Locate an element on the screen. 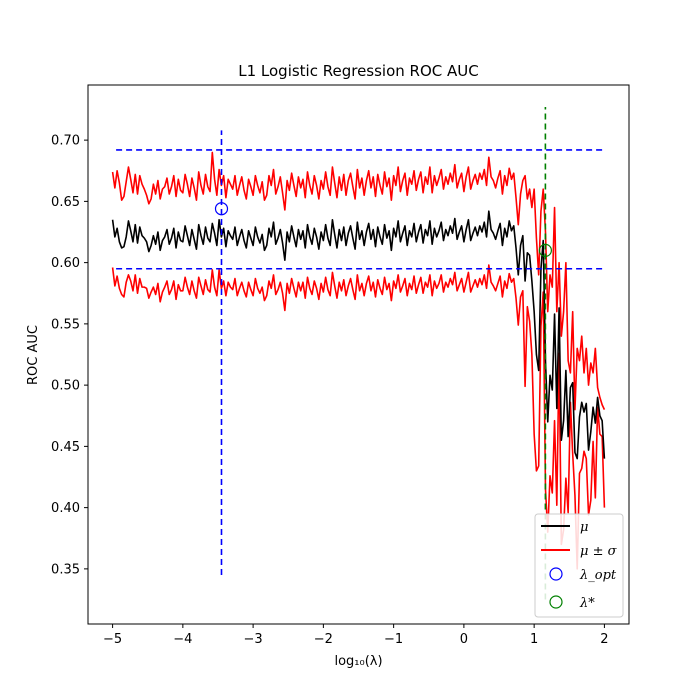 Image resolution: width=700 pixels, height=700 pixels. x-axis: −5 −4 −3 −2 −1 0 1 2 is located at coordinates (356, 635).